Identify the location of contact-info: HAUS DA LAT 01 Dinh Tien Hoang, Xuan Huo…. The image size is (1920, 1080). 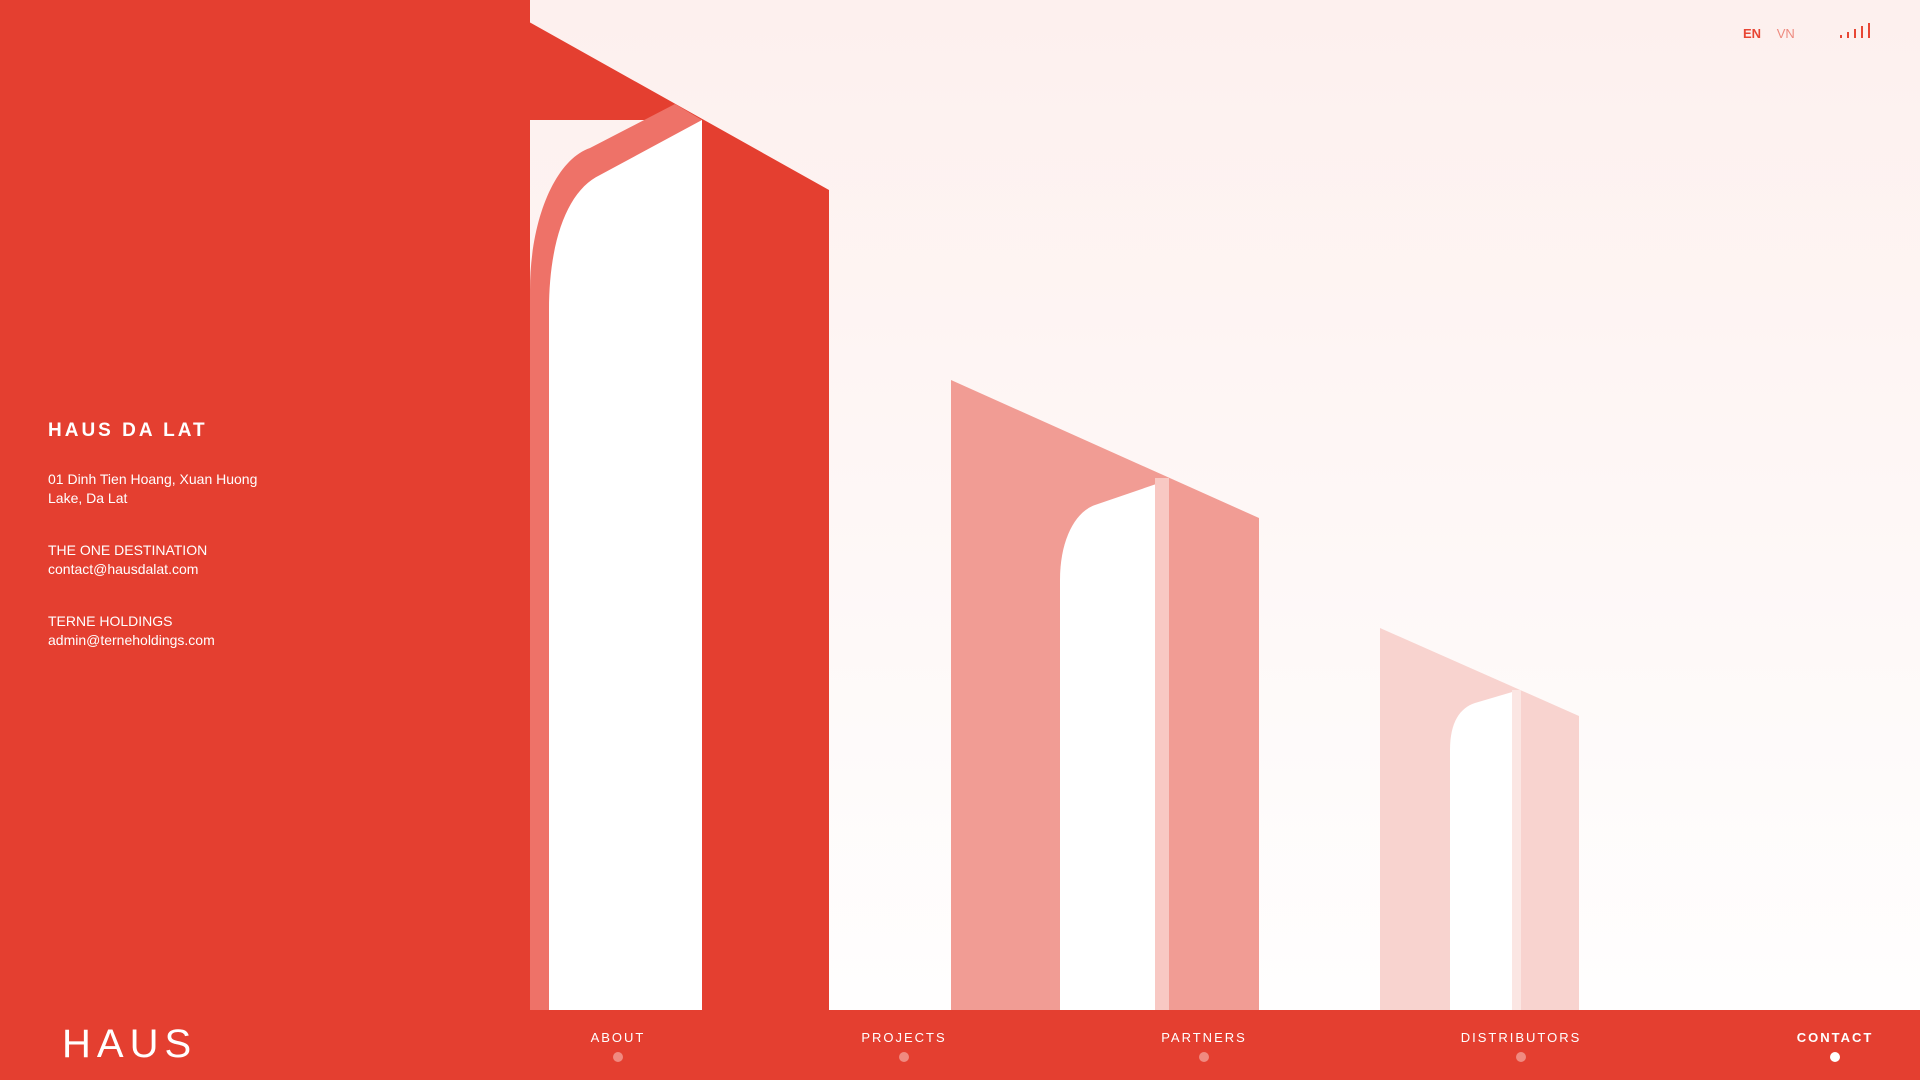
(258, 551).